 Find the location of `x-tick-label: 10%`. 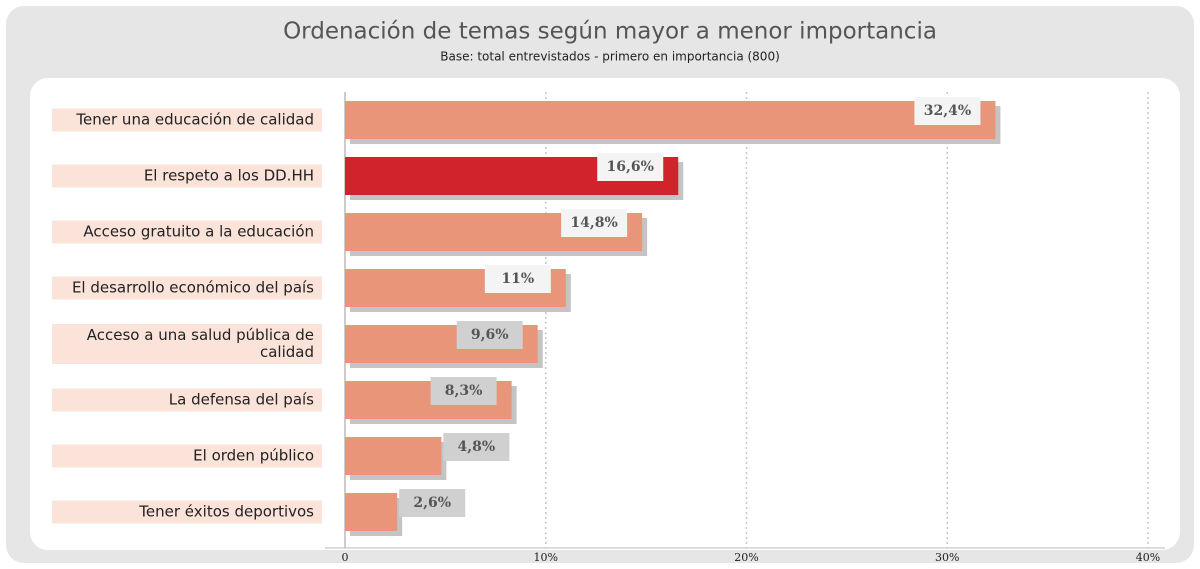

x-tick-label: 10% is located at coordinates (546, 557).